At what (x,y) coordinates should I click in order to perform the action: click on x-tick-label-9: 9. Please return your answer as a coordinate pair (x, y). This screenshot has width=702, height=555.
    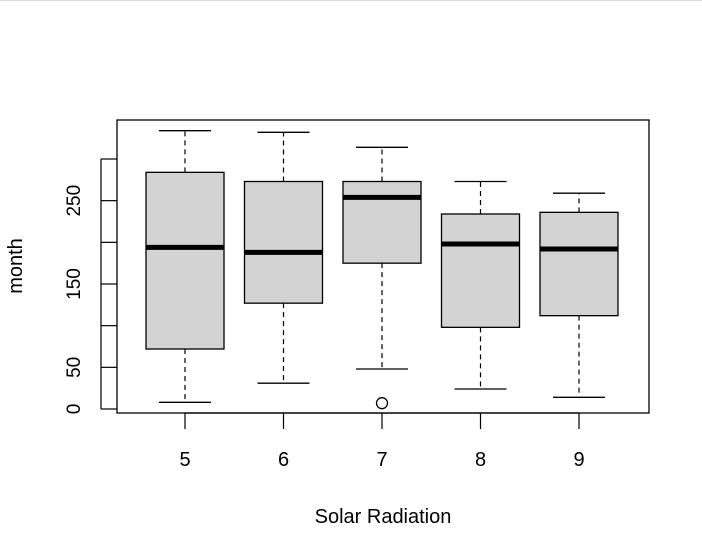
    Looking at the image, I should click on (578, 460).